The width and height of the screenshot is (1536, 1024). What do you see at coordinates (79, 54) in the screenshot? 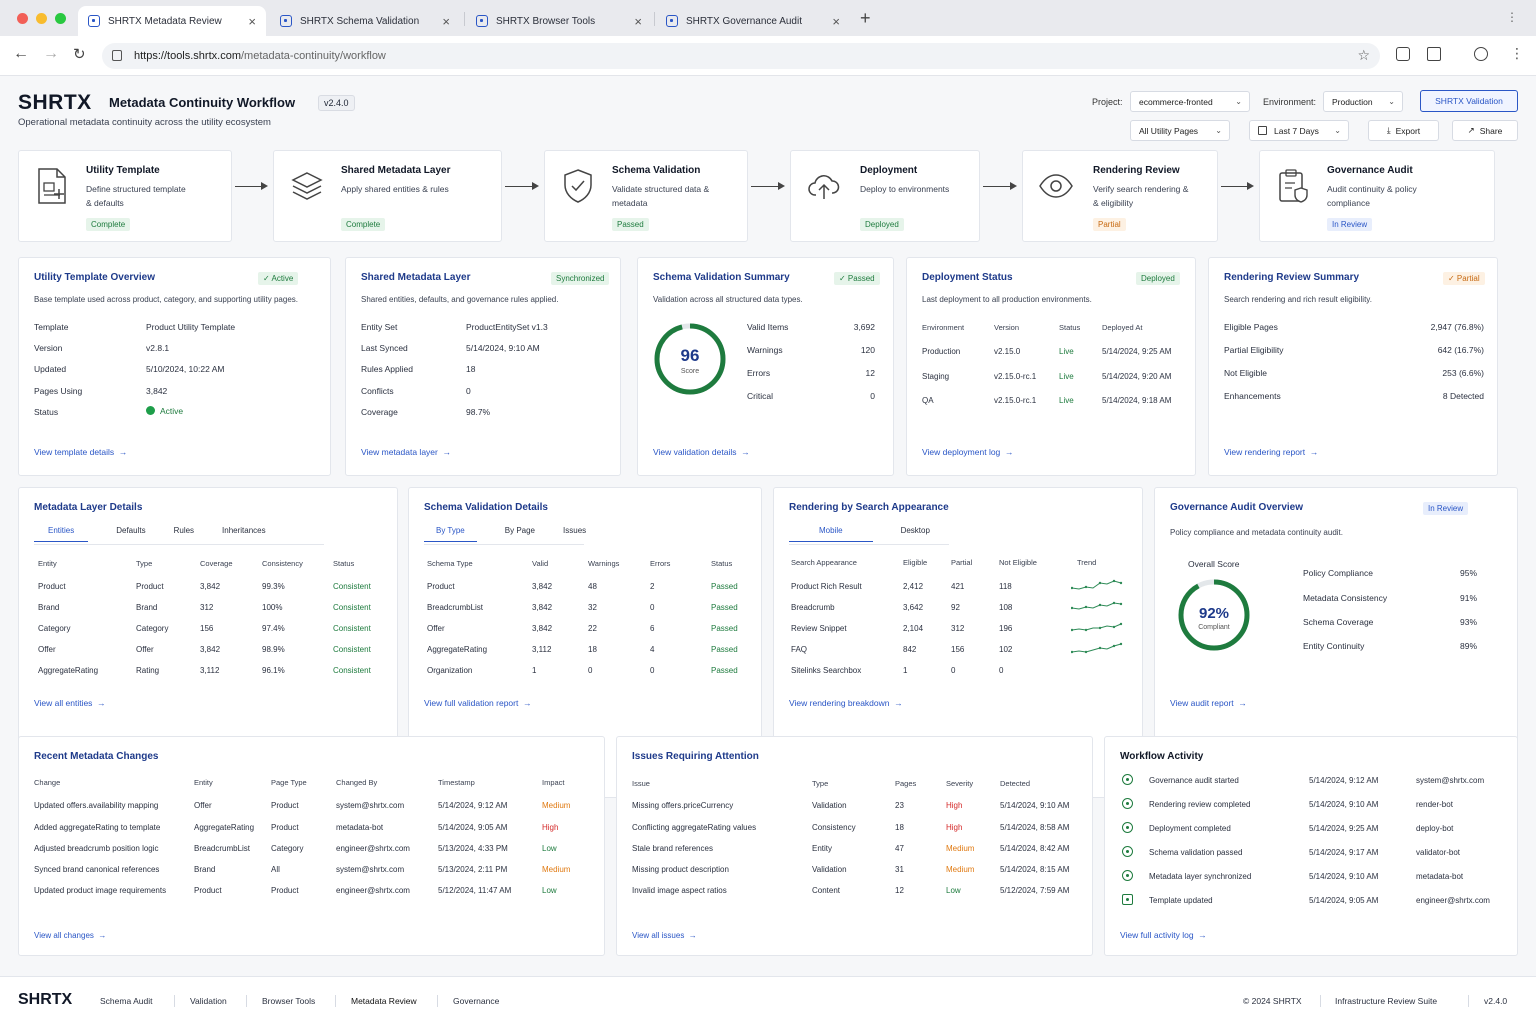
I see `reload-icon: ↻` at bounding box center [79, 54].